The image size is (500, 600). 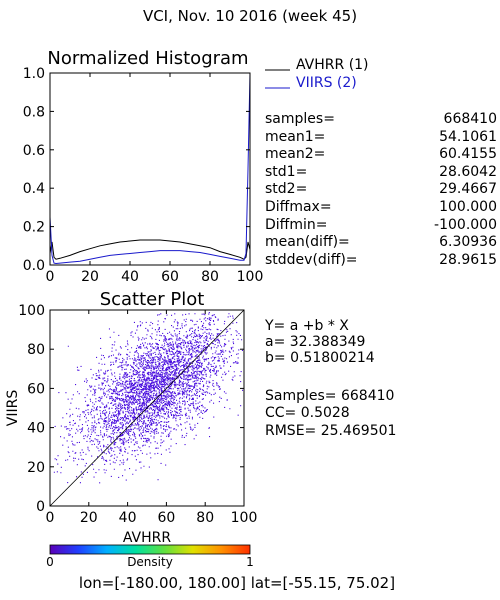 I want to click on regression-equation: Y= a +b * X, so click(x=307, y=326).